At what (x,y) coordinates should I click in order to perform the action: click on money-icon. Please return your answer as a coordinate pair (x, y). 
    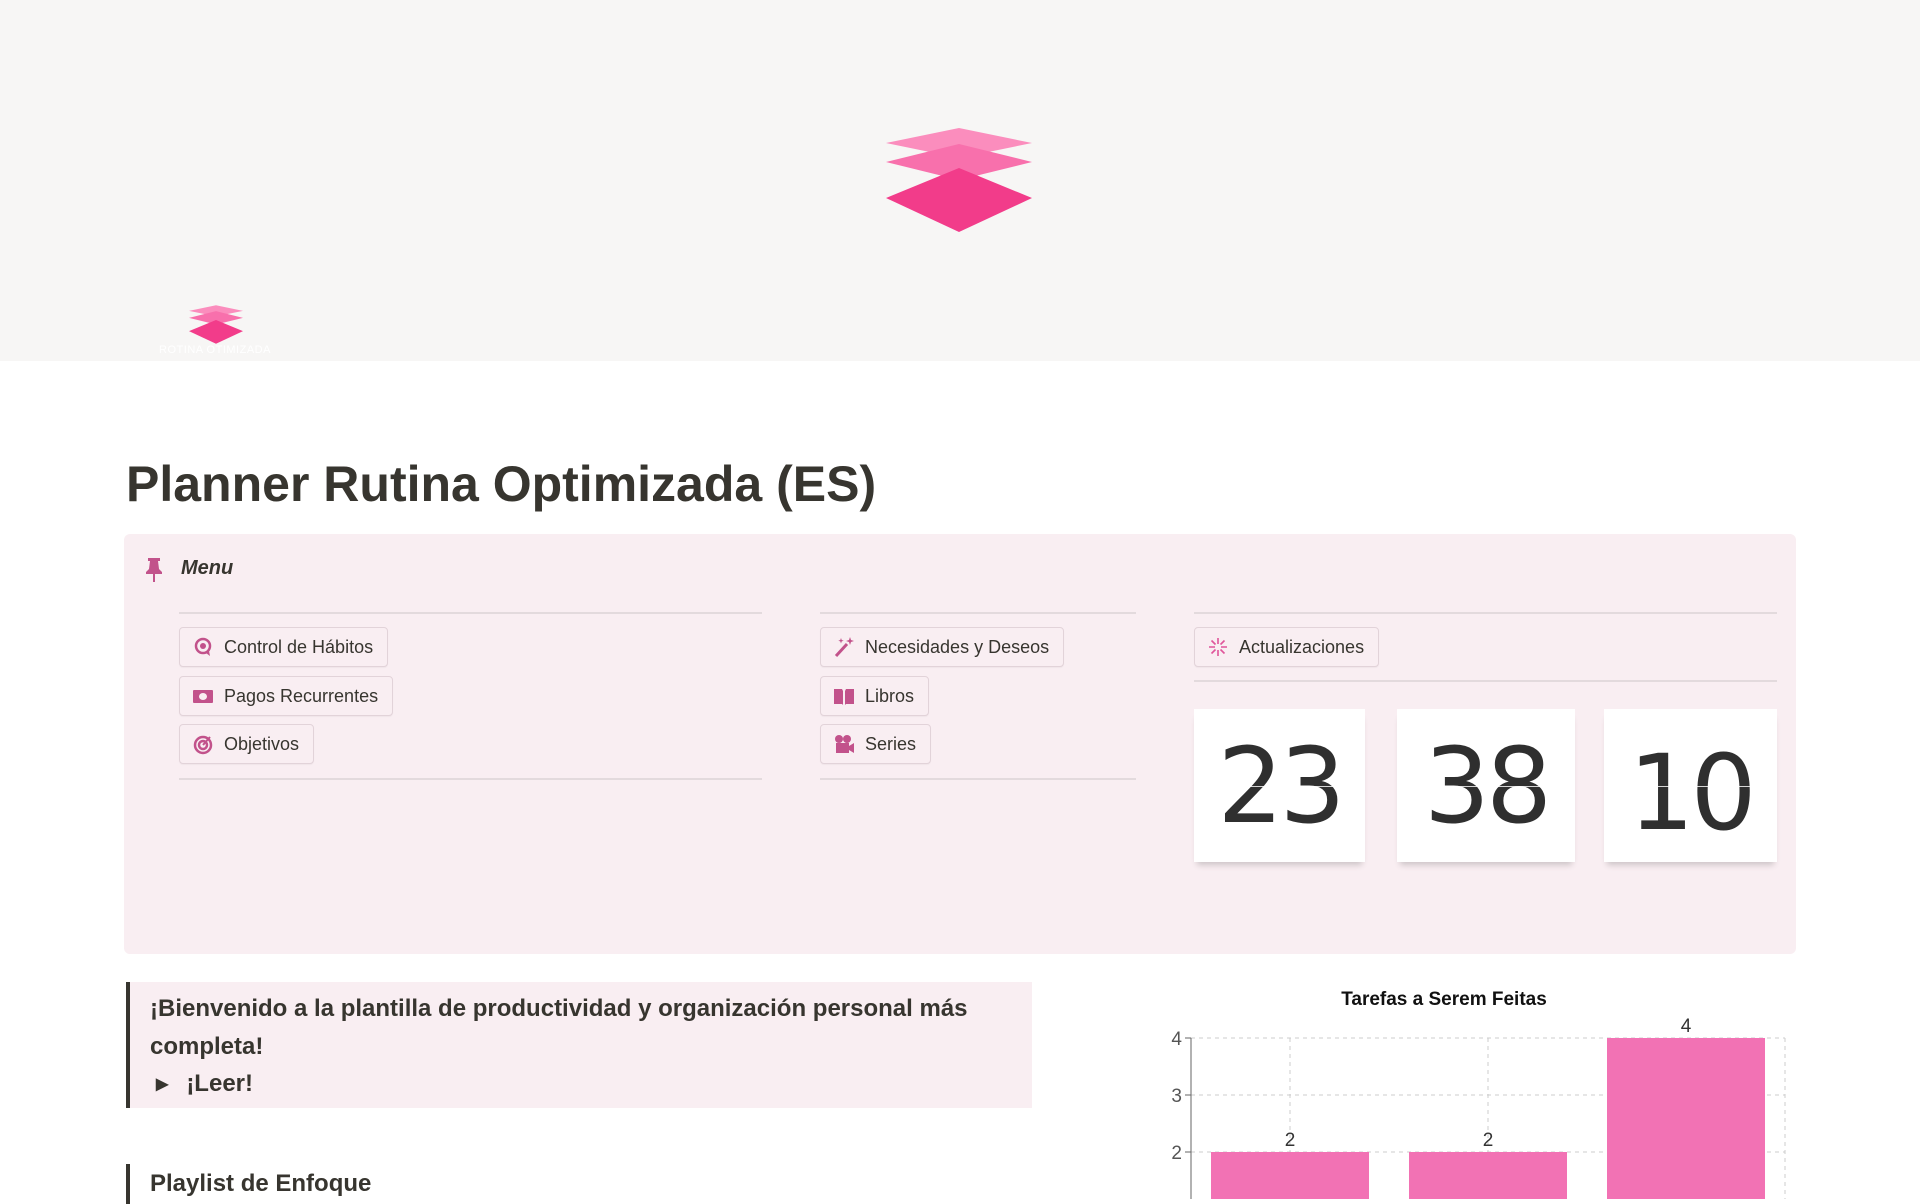
    Looking at the image, I should click on (203, 696).